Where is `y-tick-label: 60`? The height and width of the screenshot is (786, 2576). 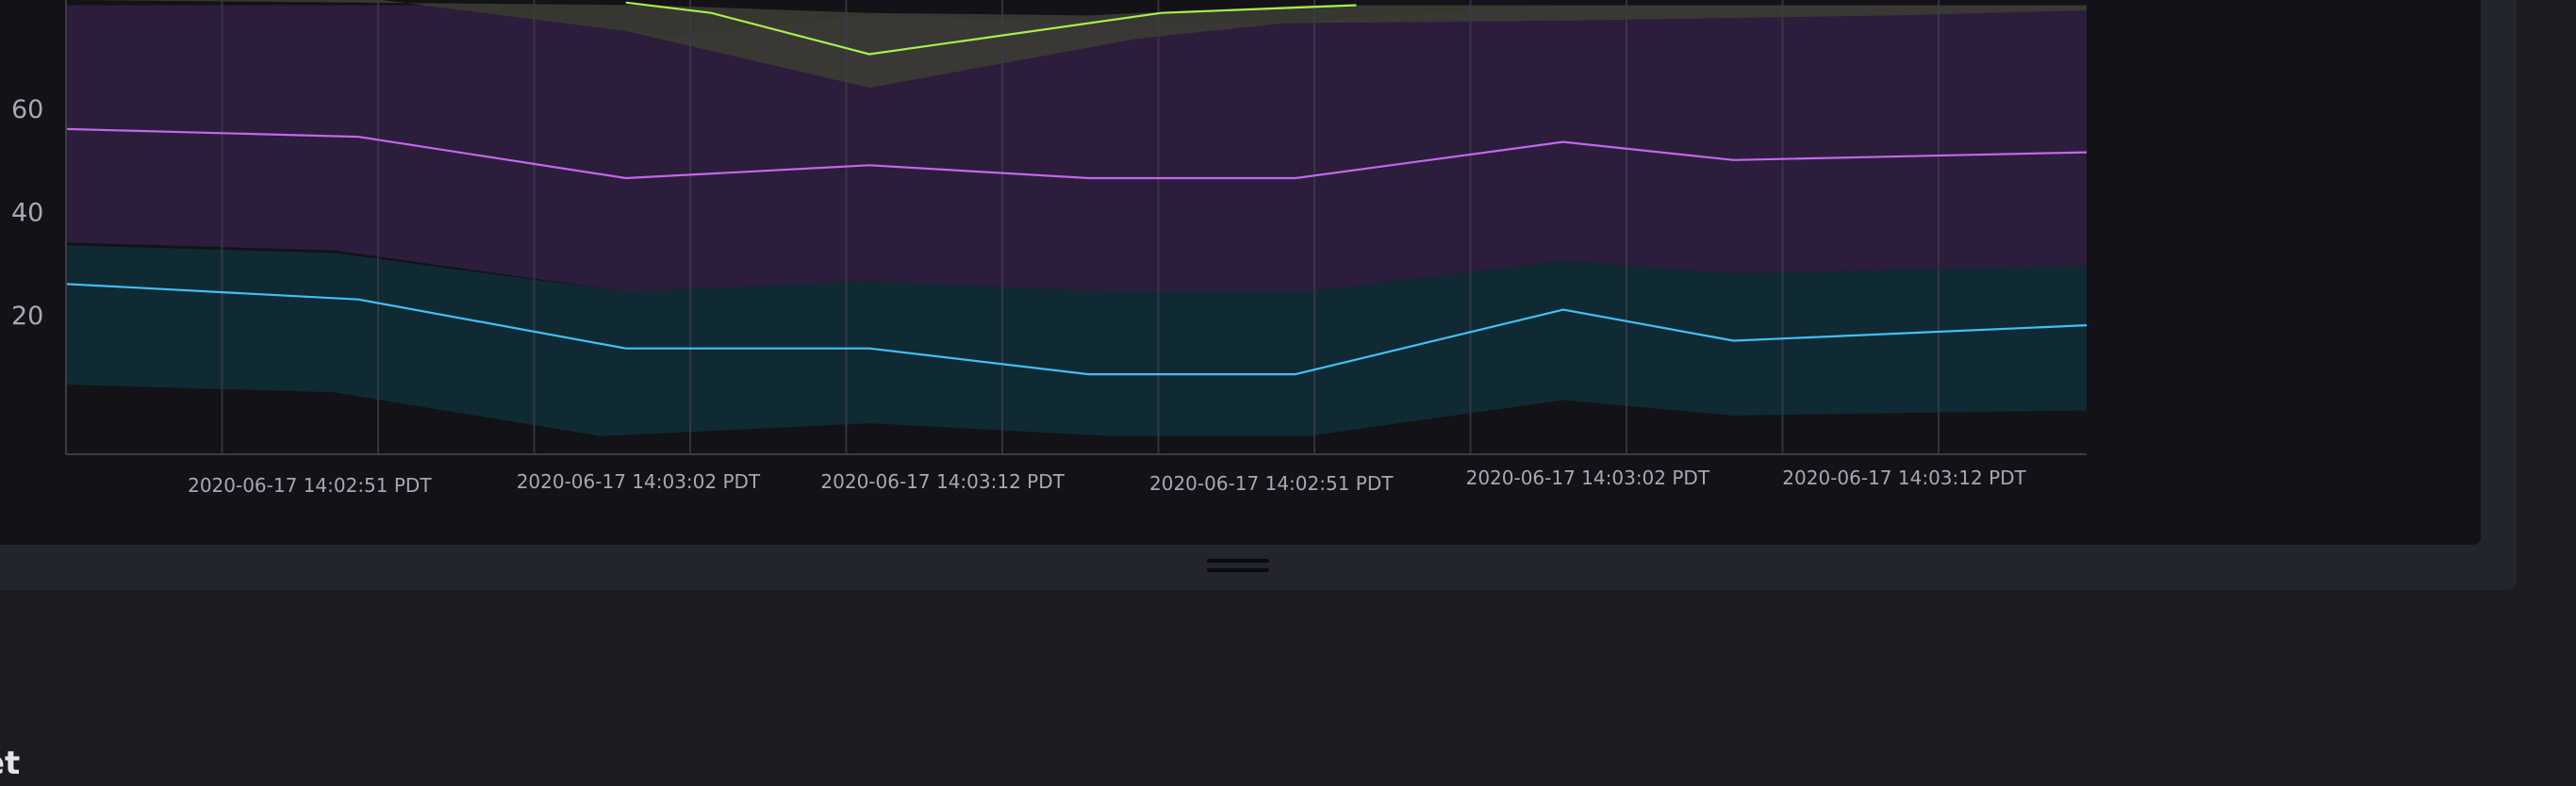 y-tick-label: 60 is located at coordinates (27, 110).